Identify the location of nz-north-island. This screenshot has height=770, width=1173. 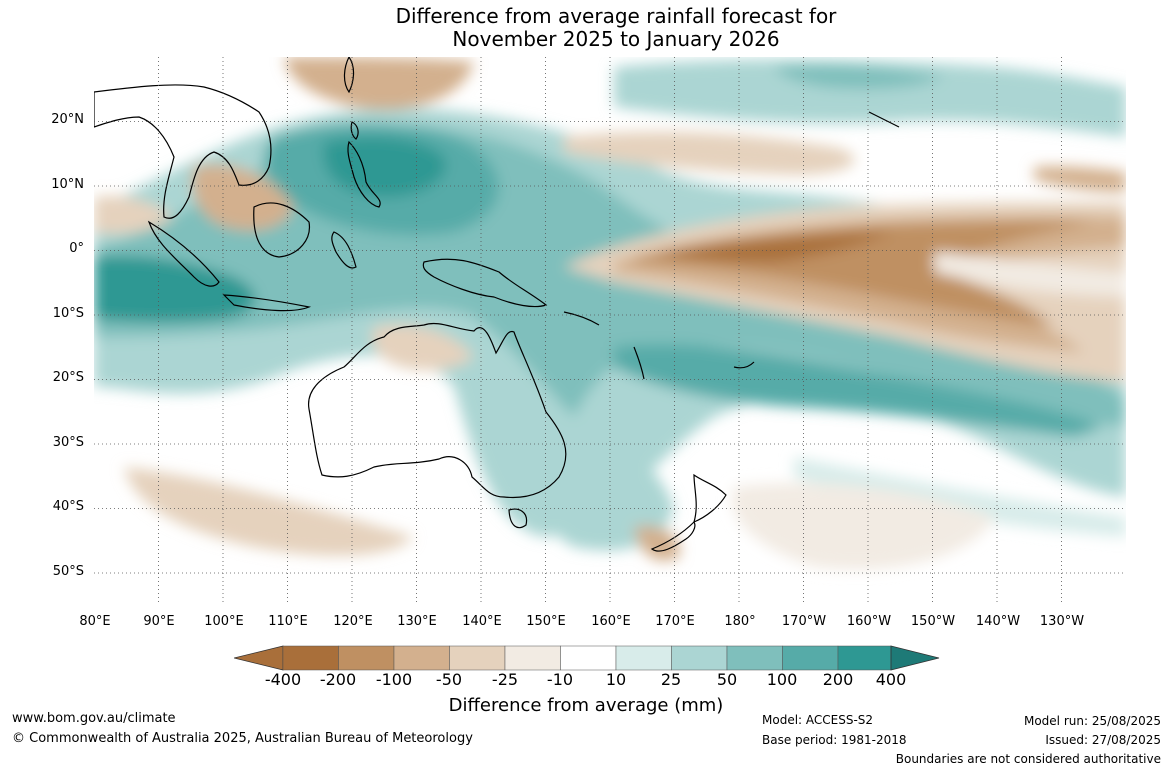
(710, 498).